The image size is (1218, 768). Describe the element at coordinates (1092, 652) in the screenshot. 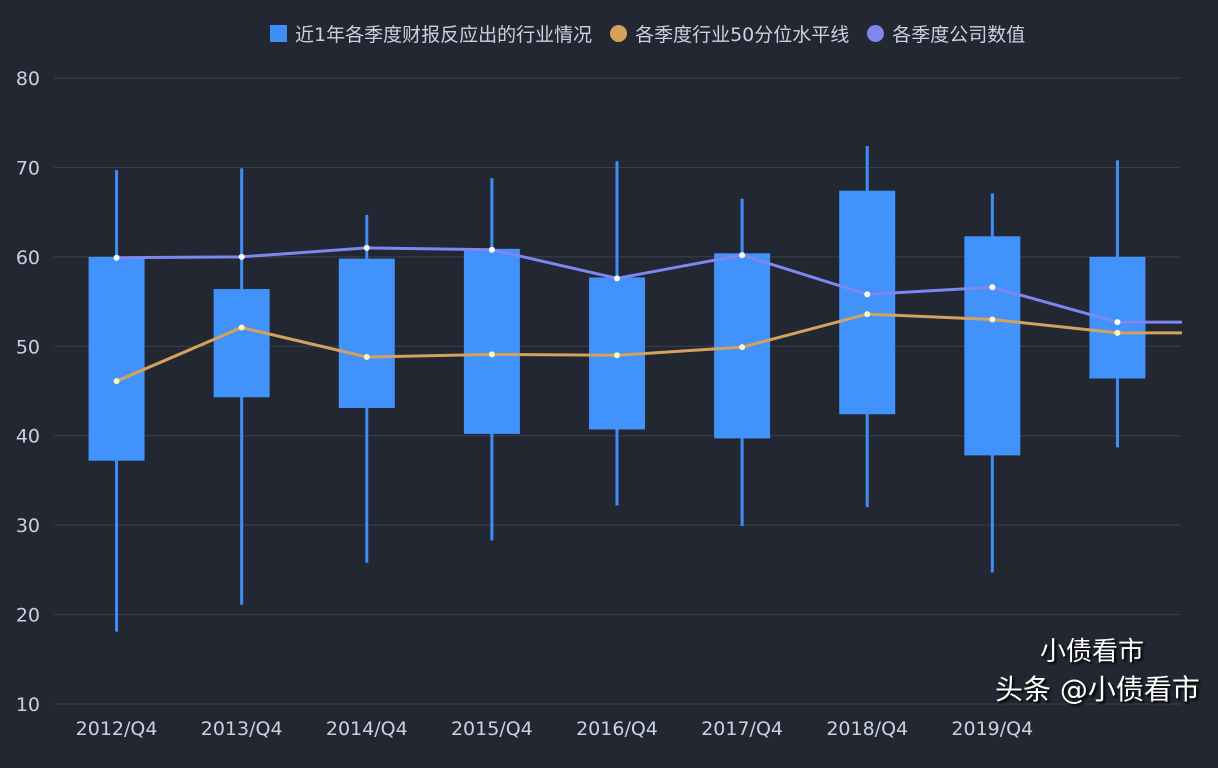

I see `watermark-wechat: 小债看市` at that location.